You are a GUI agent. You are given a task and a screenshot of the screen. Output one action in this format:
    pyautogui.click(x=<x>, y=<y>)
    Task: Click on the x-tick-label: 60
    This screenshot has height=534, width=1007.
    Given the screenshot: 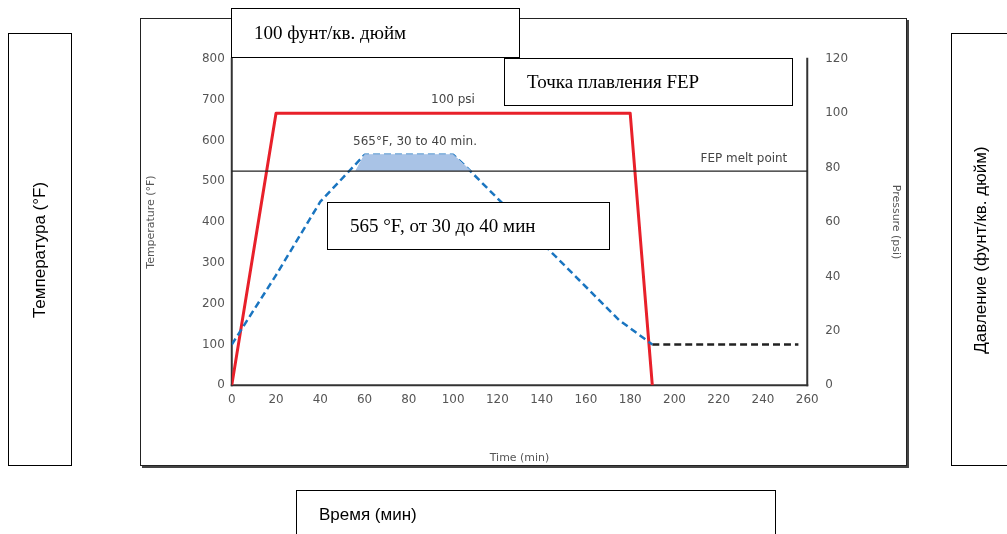 What is the action you would take?
    pyautogui.click(x=364, y=398)
    